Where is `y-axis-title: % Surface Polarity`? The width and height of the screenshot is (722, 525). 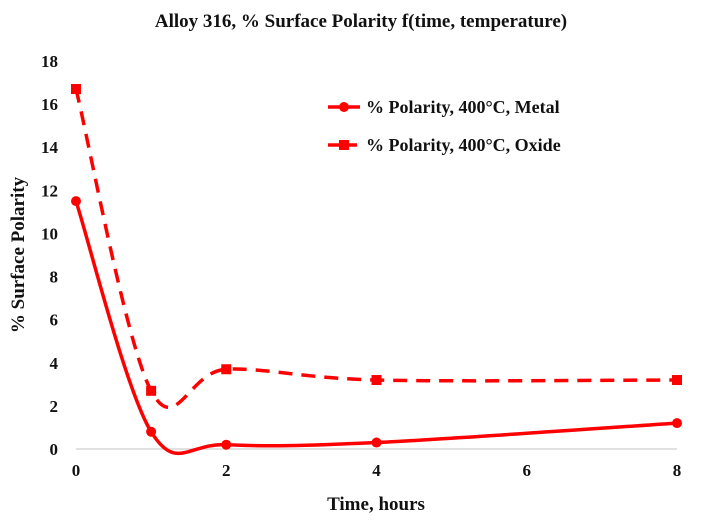
y-axis-title: % Surface Polarity is located at coordinates (18, 254).